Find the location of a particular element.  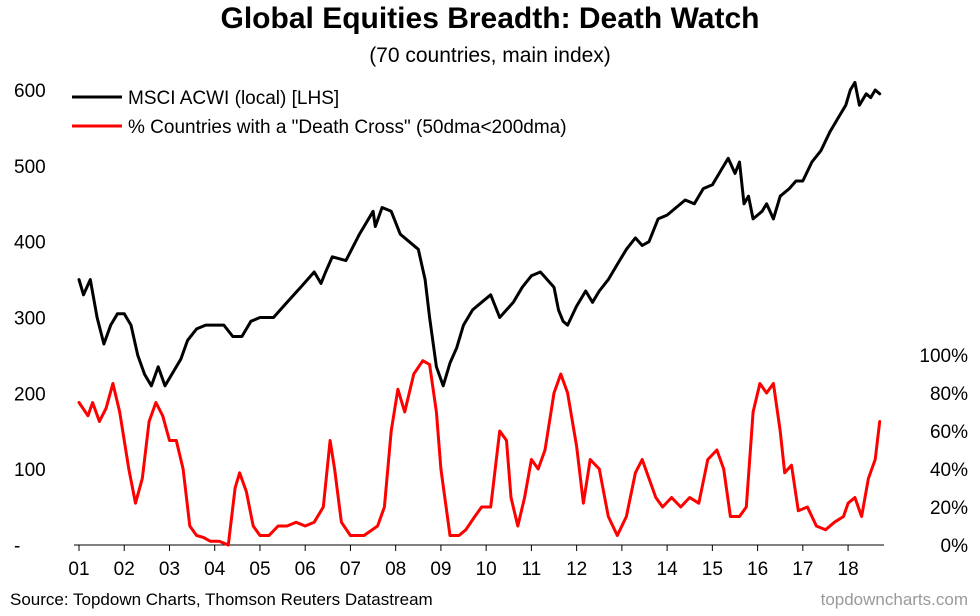

x-tick-label: 09 is located at coordinates (440, 569).